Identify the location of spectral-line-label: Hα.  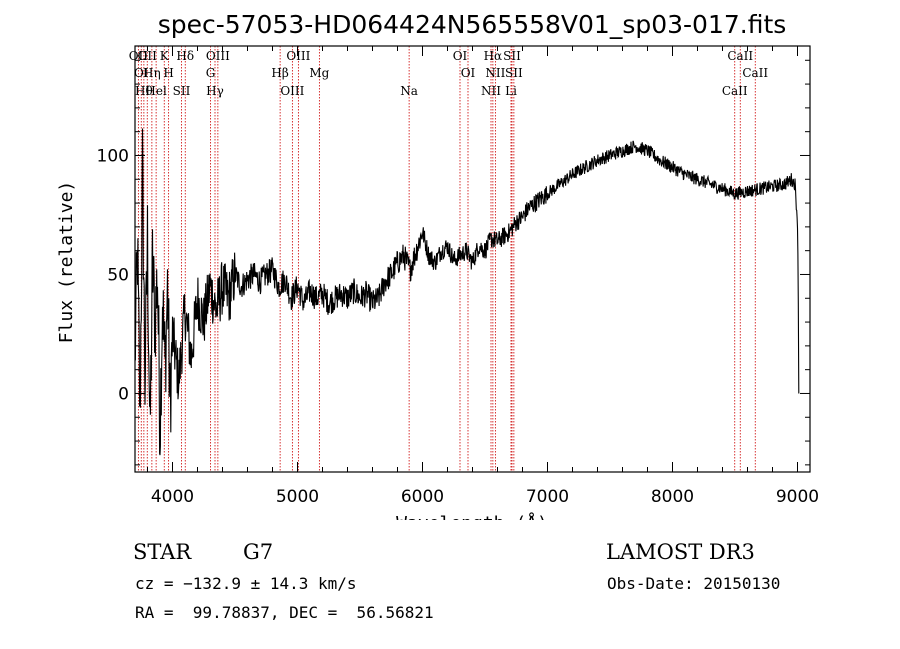
(493, 56).